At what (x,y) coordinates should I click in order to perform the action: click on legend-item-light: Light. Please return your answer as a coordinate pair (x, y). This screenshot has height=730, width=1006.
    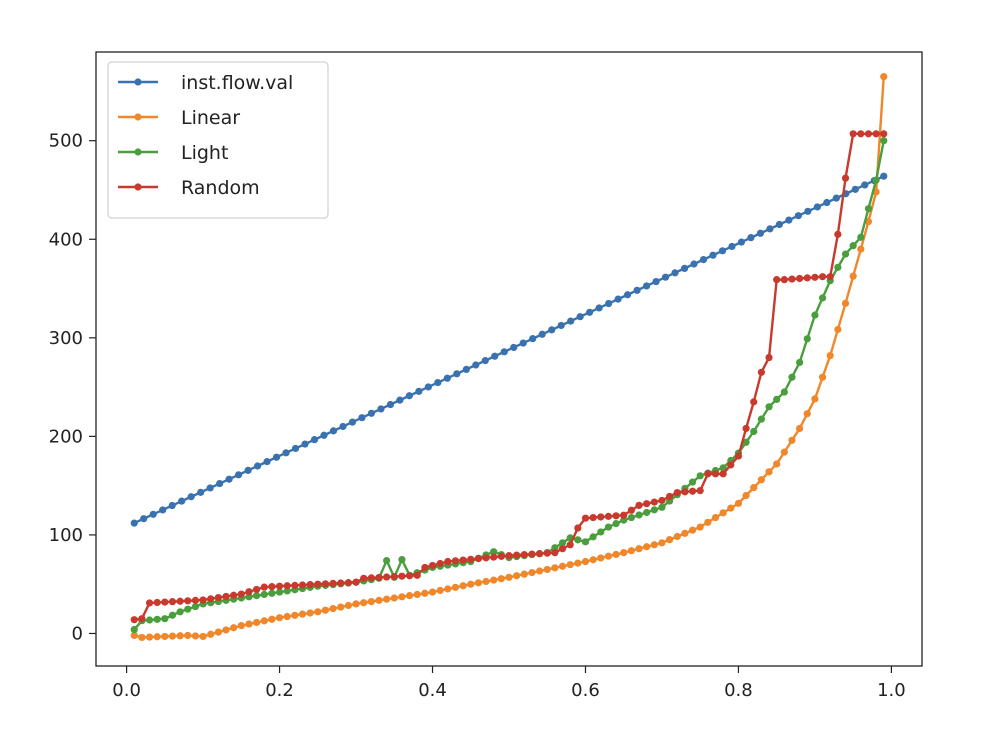
    Looking at the image, I should click on (173, 153).